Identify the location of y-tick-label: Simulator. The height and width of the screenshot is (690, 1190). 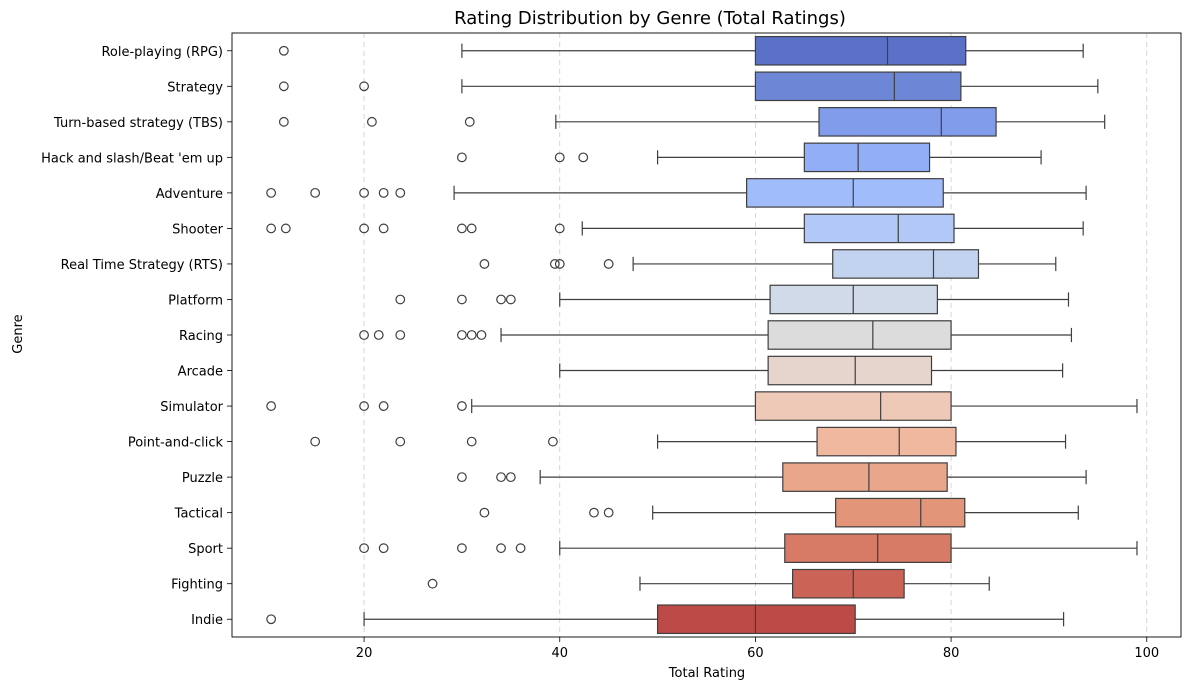
(191, 407).